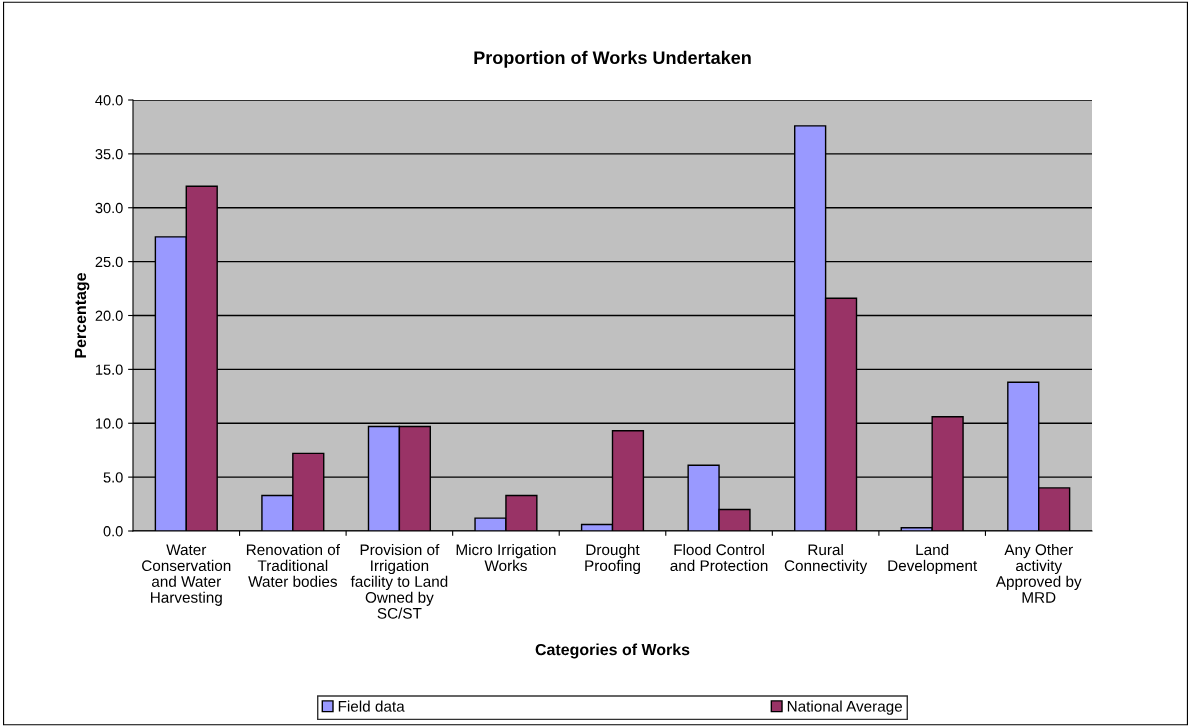 The image size is (1191, 727). What do you see at coordinates (399, 581) in the screenshot?
I see `x-tick-label: Provision of Irrigation facility to Land Owned by SC/ST` at bounding box center [399, 581].